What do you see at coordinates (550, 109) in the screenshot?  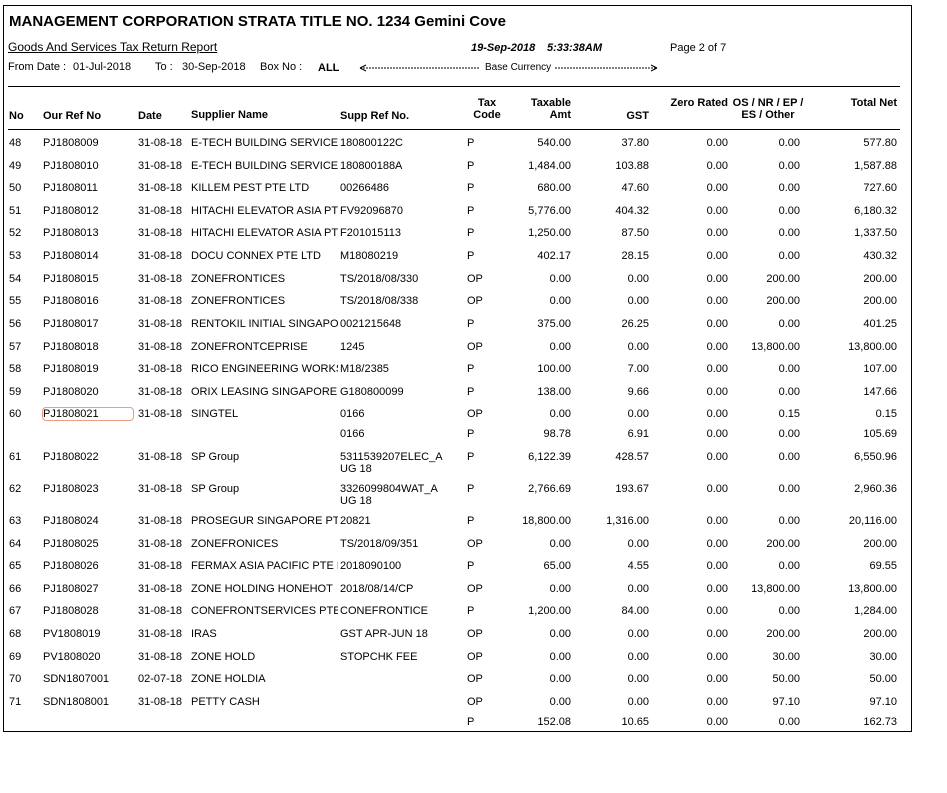 I see `column-header: Taxable Amt` at bounding box center [550, 109].